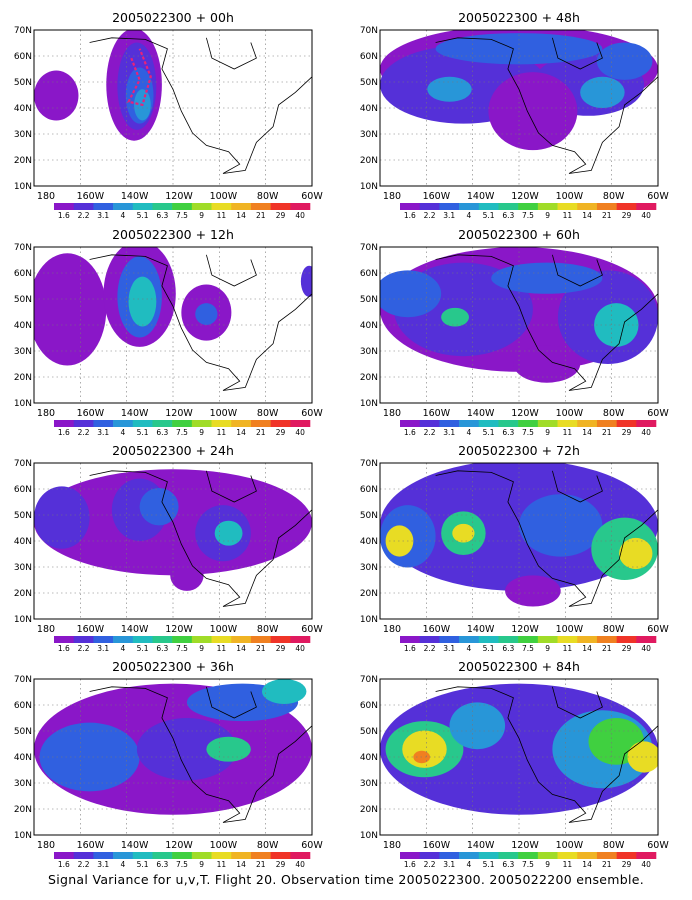 This screenshot has width=692, height=900. What do you see at coordinates (519, 234) in the screenshot?
I see `panel-title: 2005022300 + 60h` at bounding box center [519, 234].